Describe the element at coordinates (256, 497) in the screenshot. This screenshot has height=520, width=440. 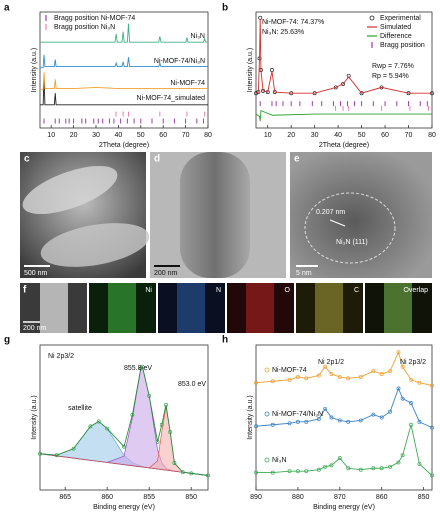
I see `x-tick-label: 890` at that location.